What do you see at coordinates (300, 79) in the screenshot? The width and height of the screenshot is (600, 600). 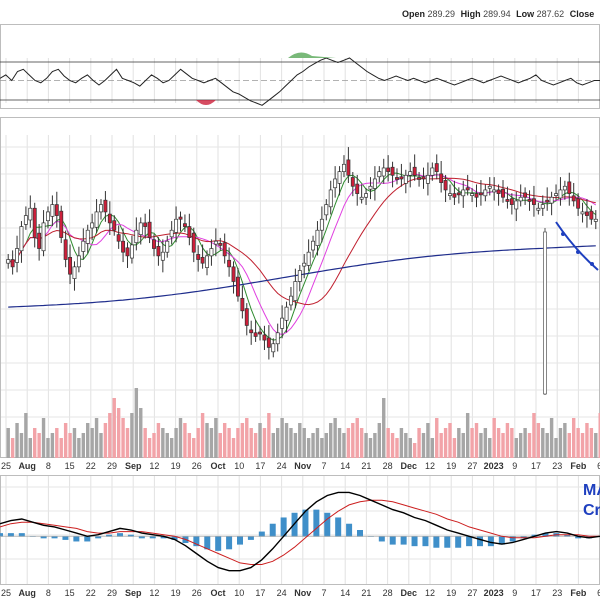 I see `rsi-panel` at bounding box center [300, 79].